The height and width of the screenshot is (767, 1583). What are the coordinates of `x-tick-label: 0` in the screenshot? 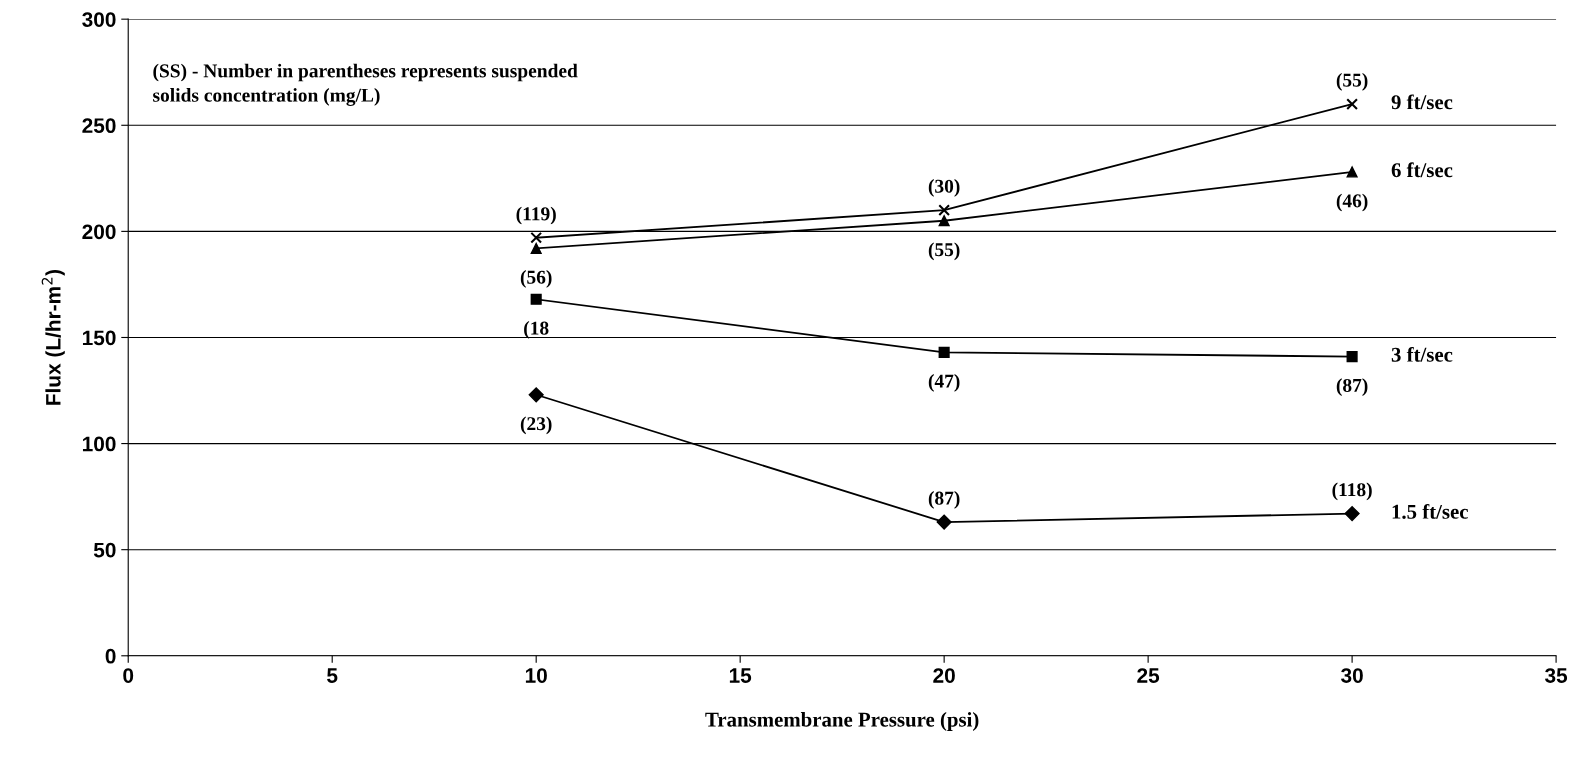 It's located at (128, 675).